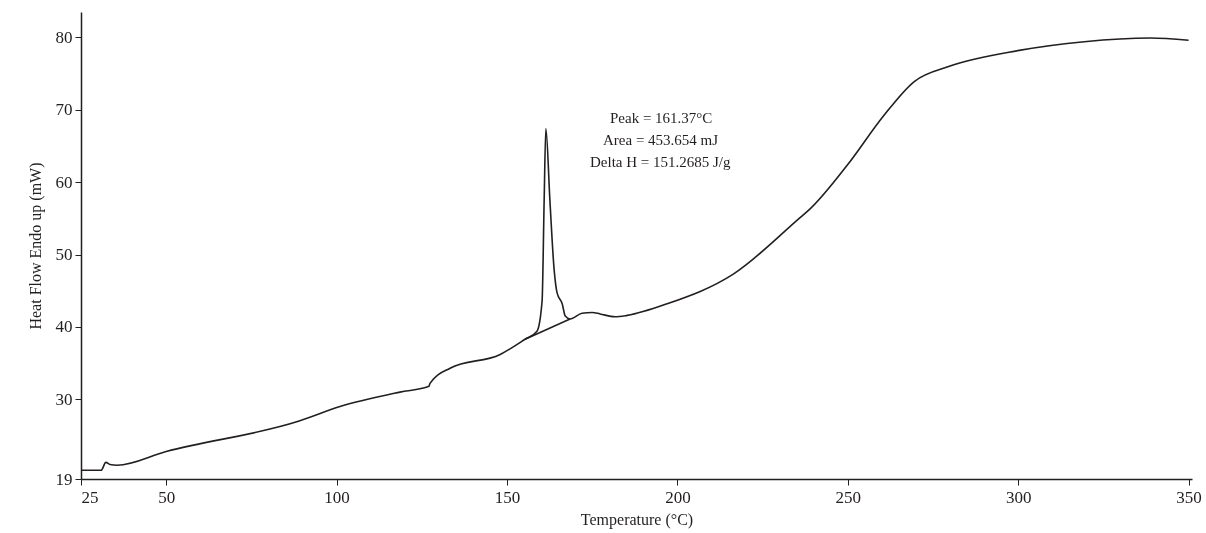 The width and height of the screenshot is (1206, 533). What do you see at coordinates (35, 246) in the screenshot?
I see `y-axis-title: Heat Flow Endo up (mW)` at bounding box center [35, 246].